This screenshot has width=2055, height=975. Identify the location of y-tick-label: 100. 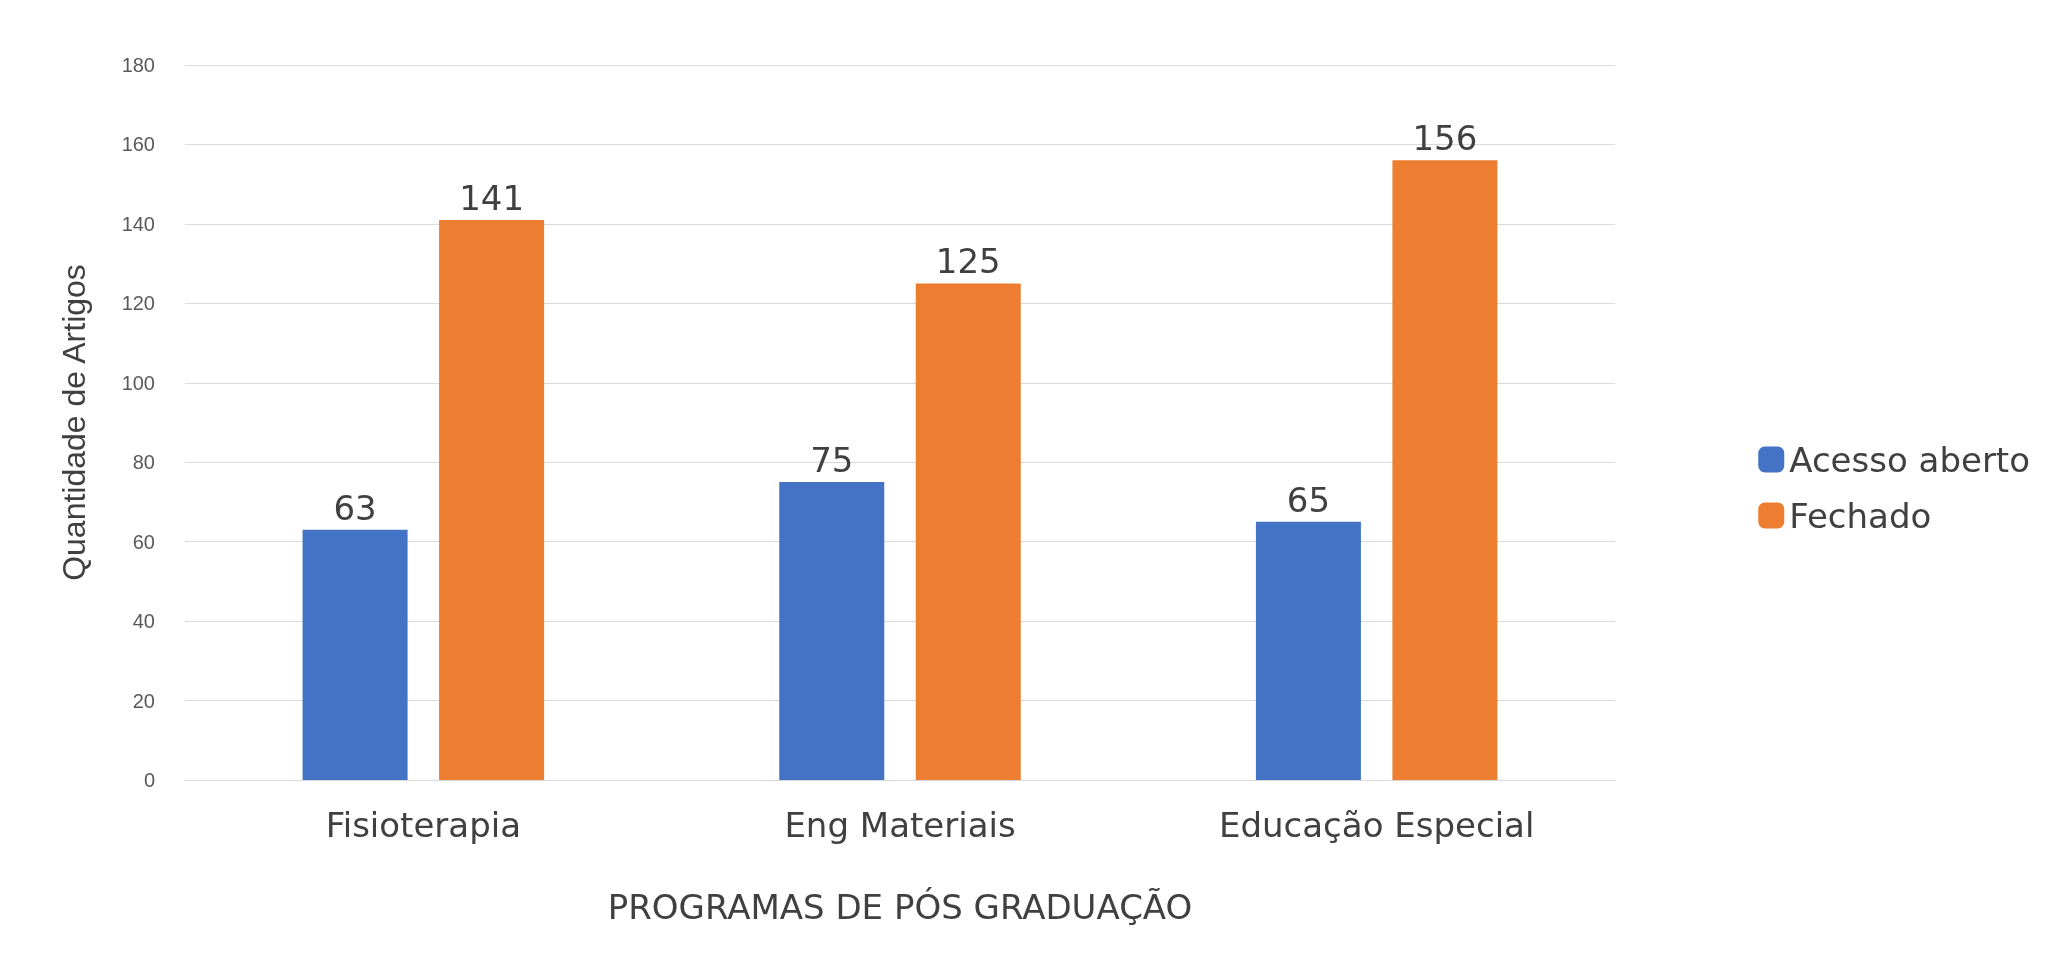
(138, 382).